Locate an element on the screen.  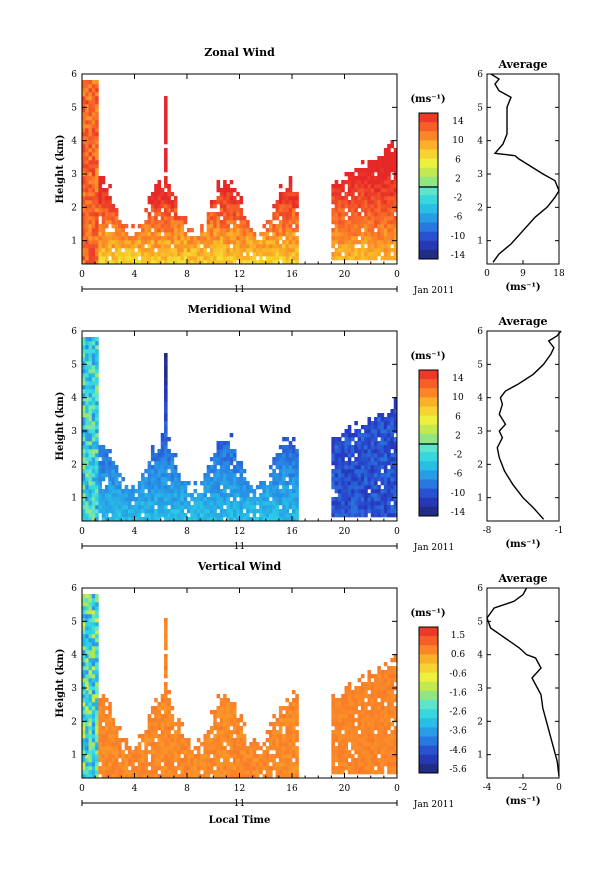
colorbar-tick-label: 10 is located at coordinates (458, 141).